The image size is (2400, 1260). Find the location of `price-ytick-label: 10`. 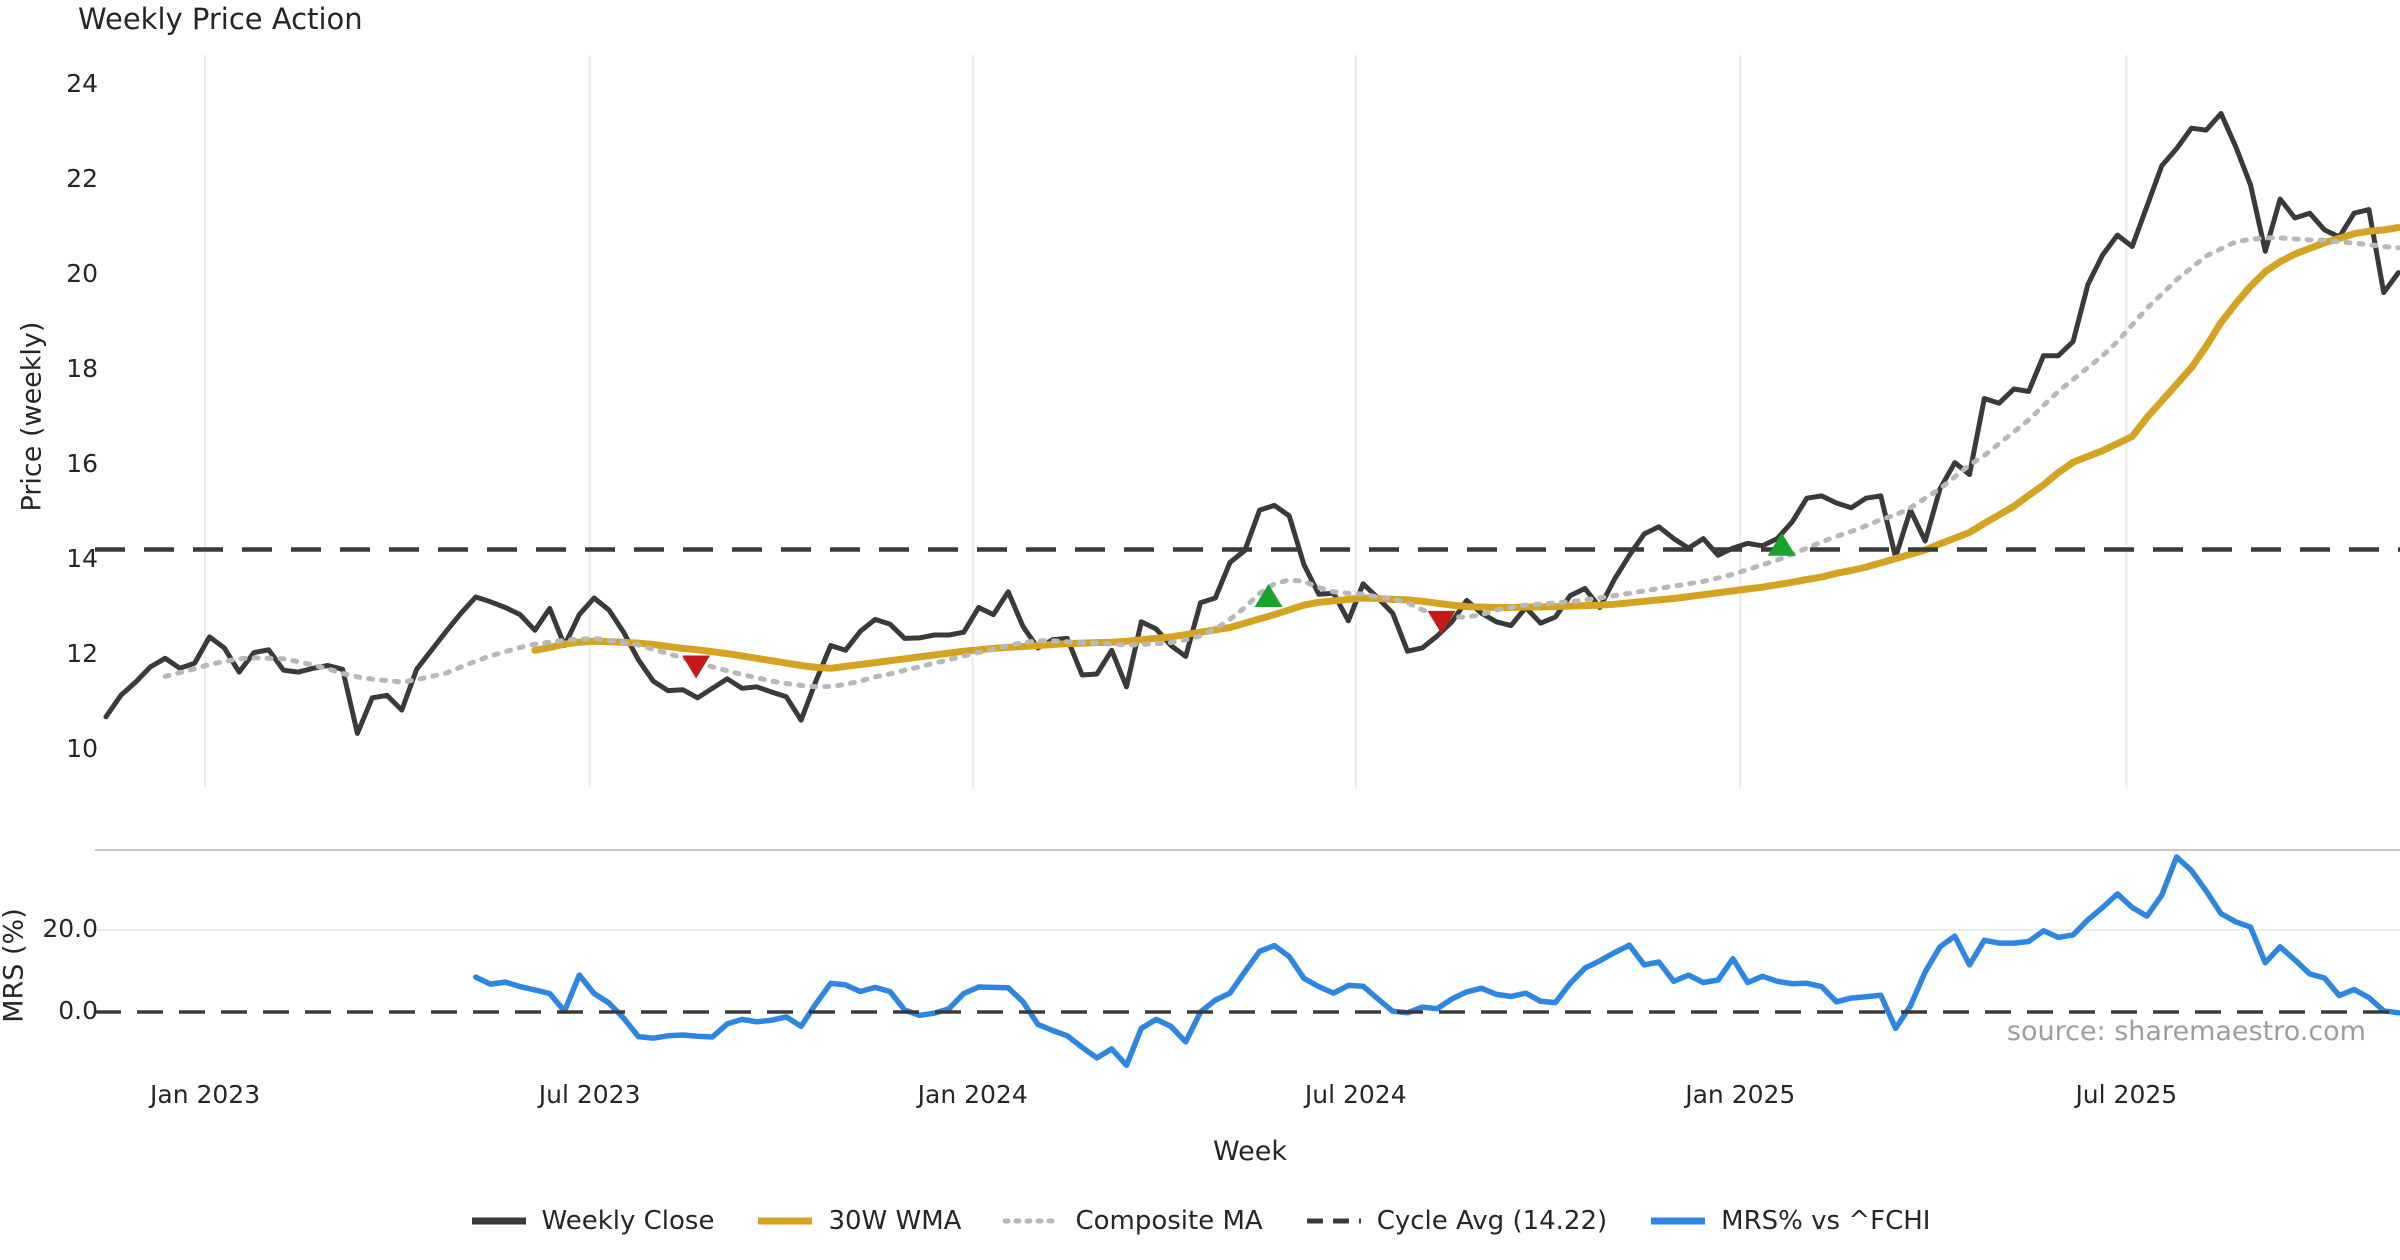

price-ytick-label: 10 is located at coordinates (82, 748).